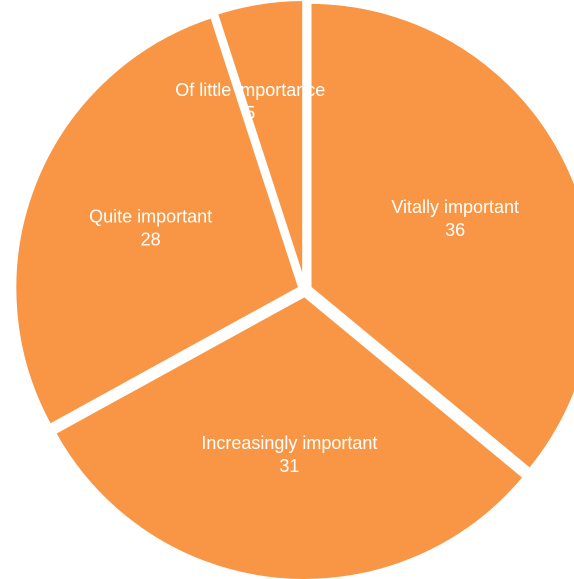 Image resolution: width=574 pixels, height=579 pixels. What do you see at coordinates (260, 144) in the screenshot?
I see `pie-slice` at bounding box center [260, 144].